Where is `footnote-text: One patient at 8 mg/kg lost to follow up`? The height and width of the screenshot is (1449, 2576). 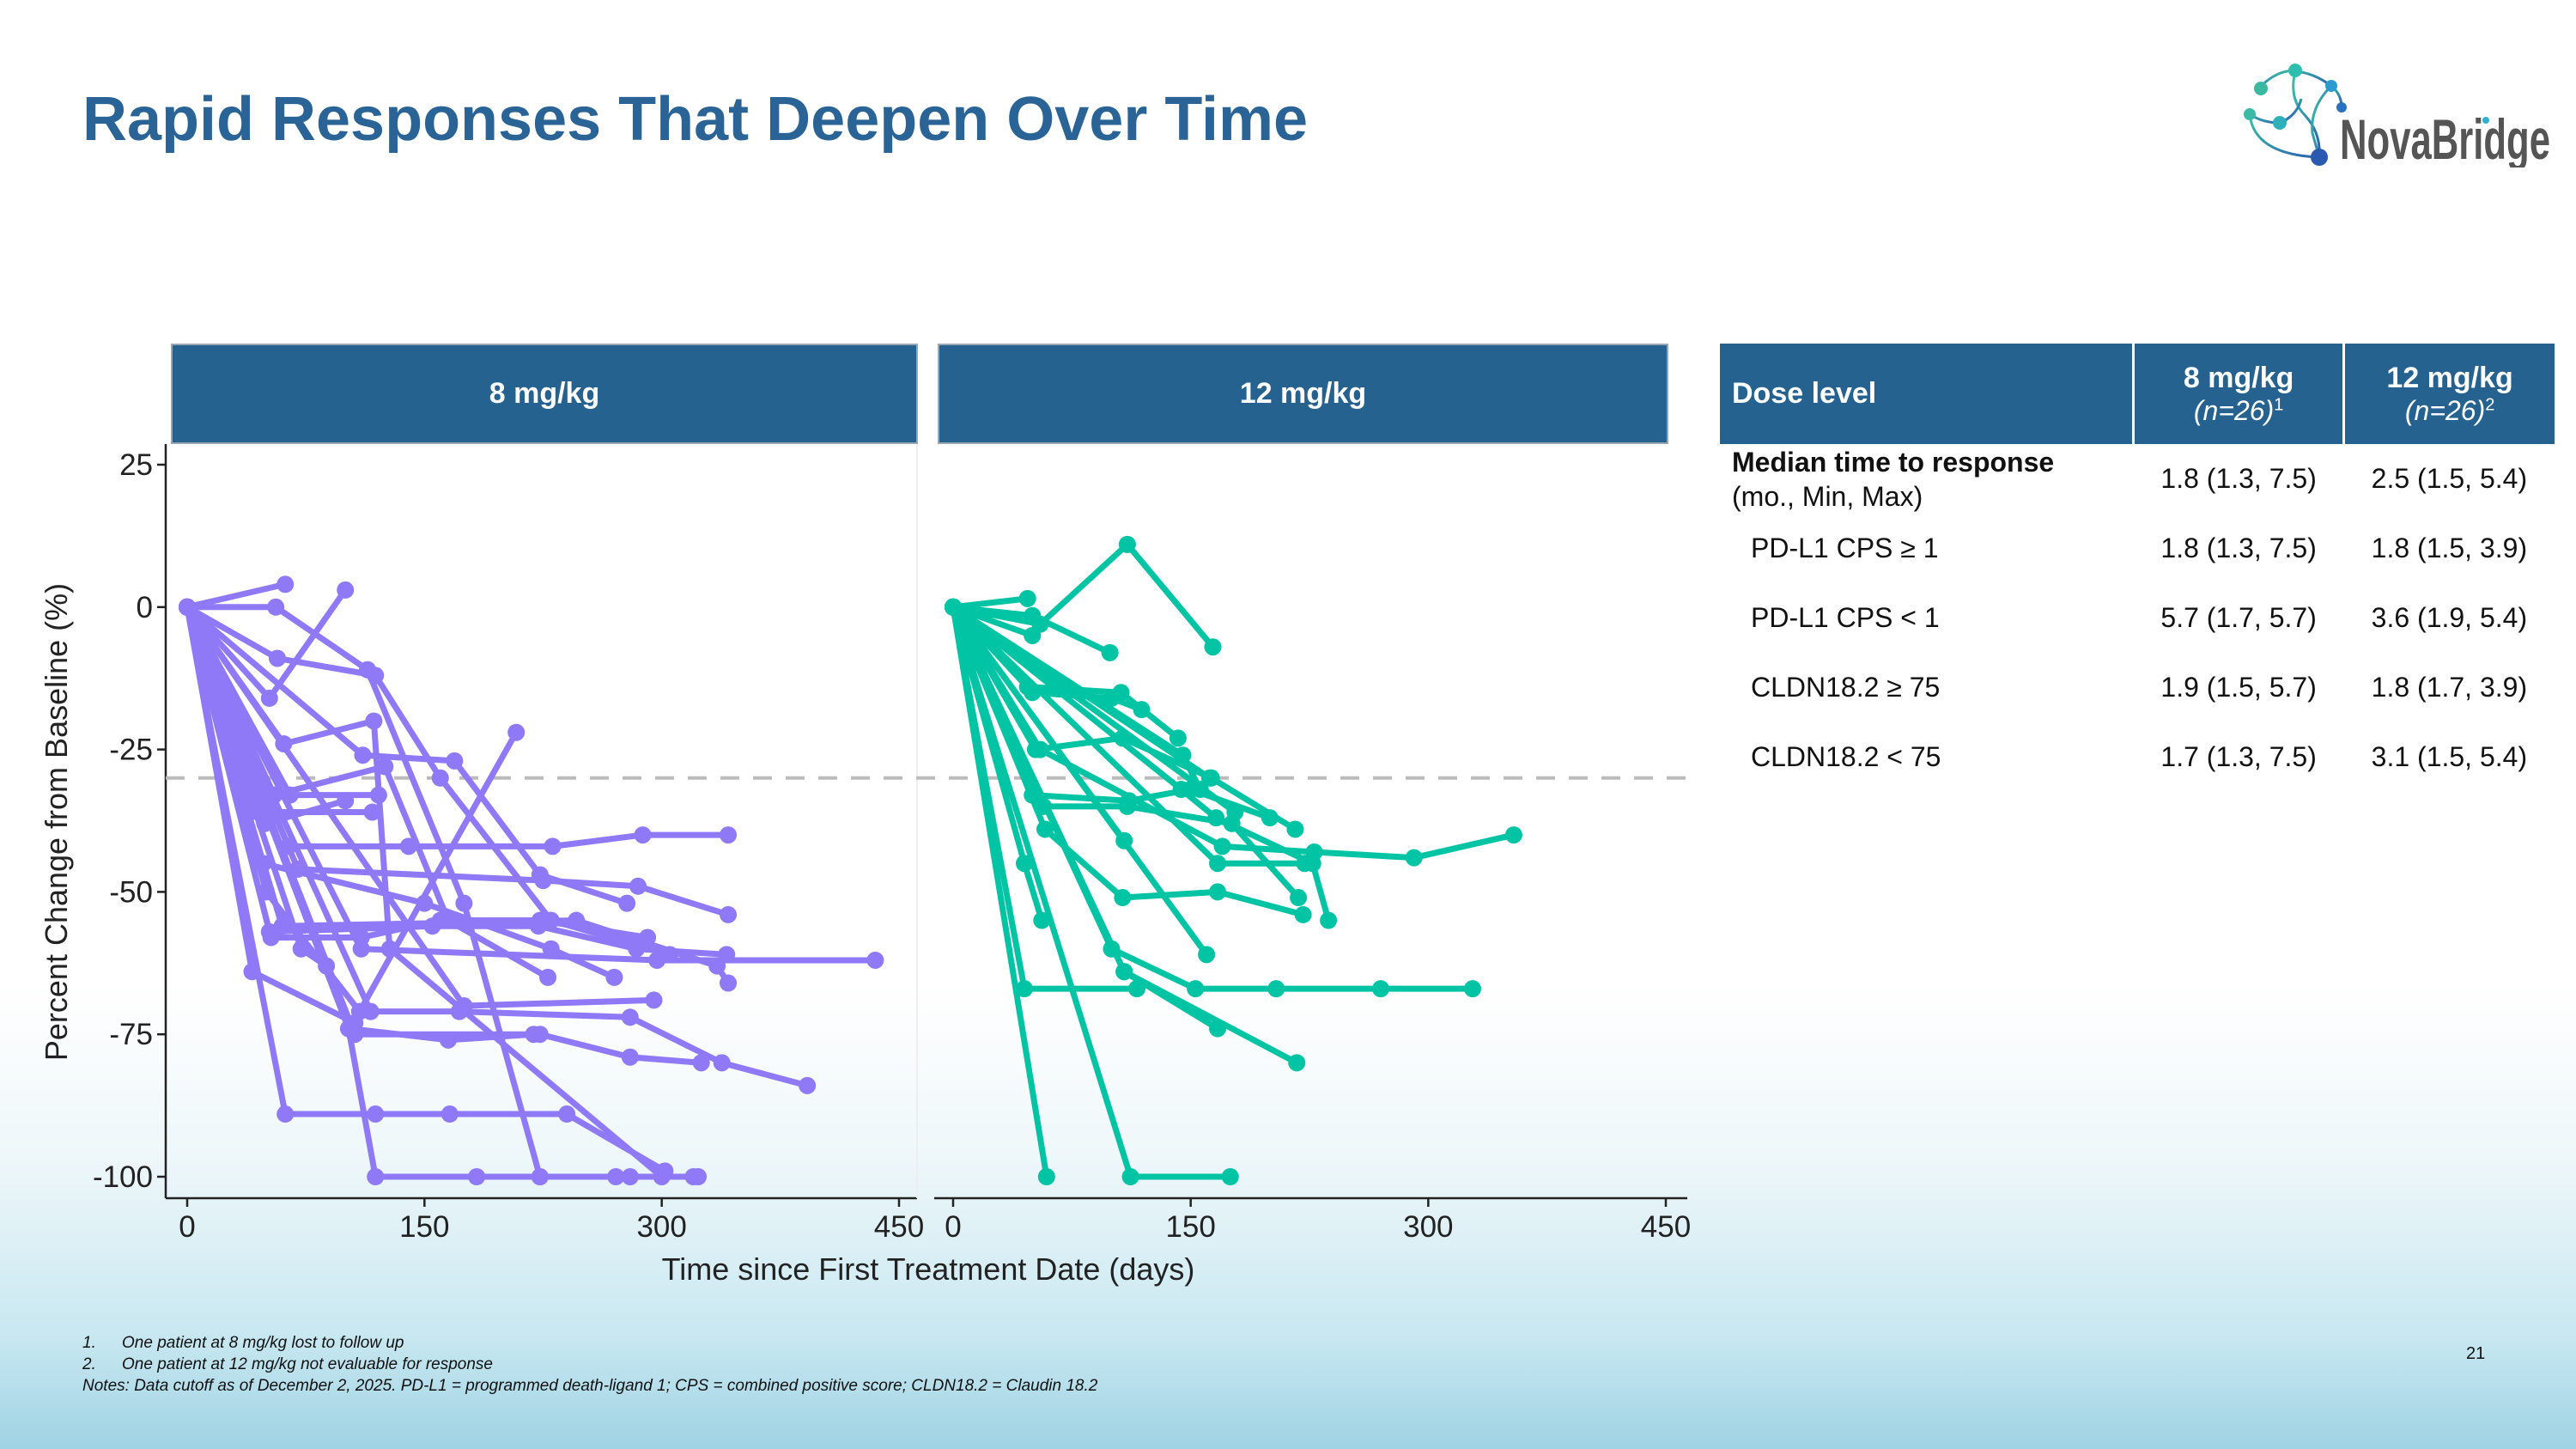 footnote-text: One patient at 8 mg/kg lost to follow up is located at coordinates (263, 1343).